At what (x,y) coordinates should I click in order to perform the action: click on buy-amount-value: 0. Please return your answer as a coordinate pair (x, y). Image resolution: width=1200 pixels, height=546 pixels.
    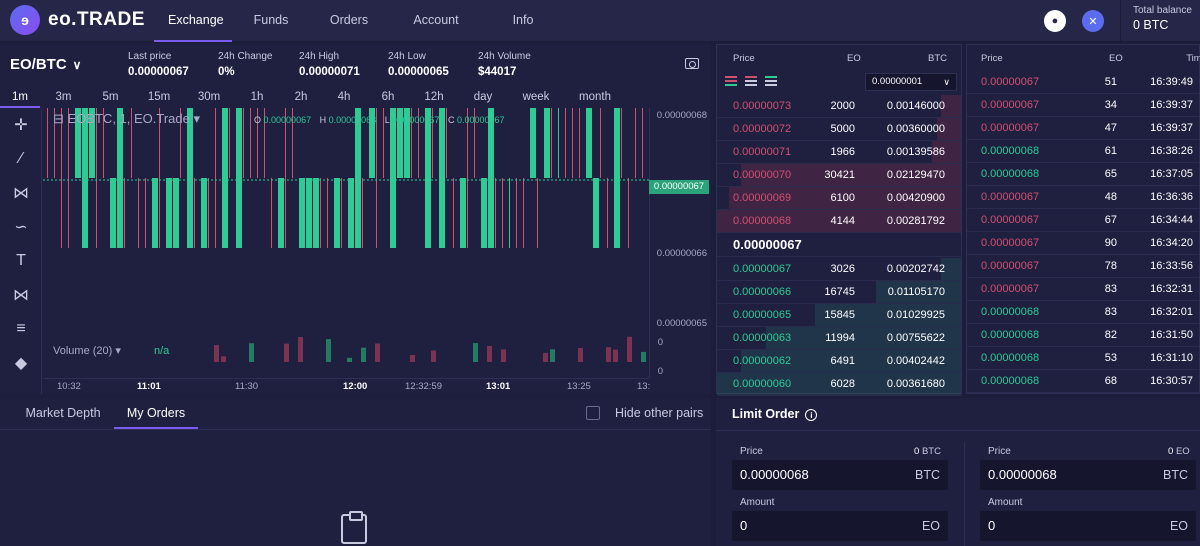
    Looking at the image, I should click on (744, 525).